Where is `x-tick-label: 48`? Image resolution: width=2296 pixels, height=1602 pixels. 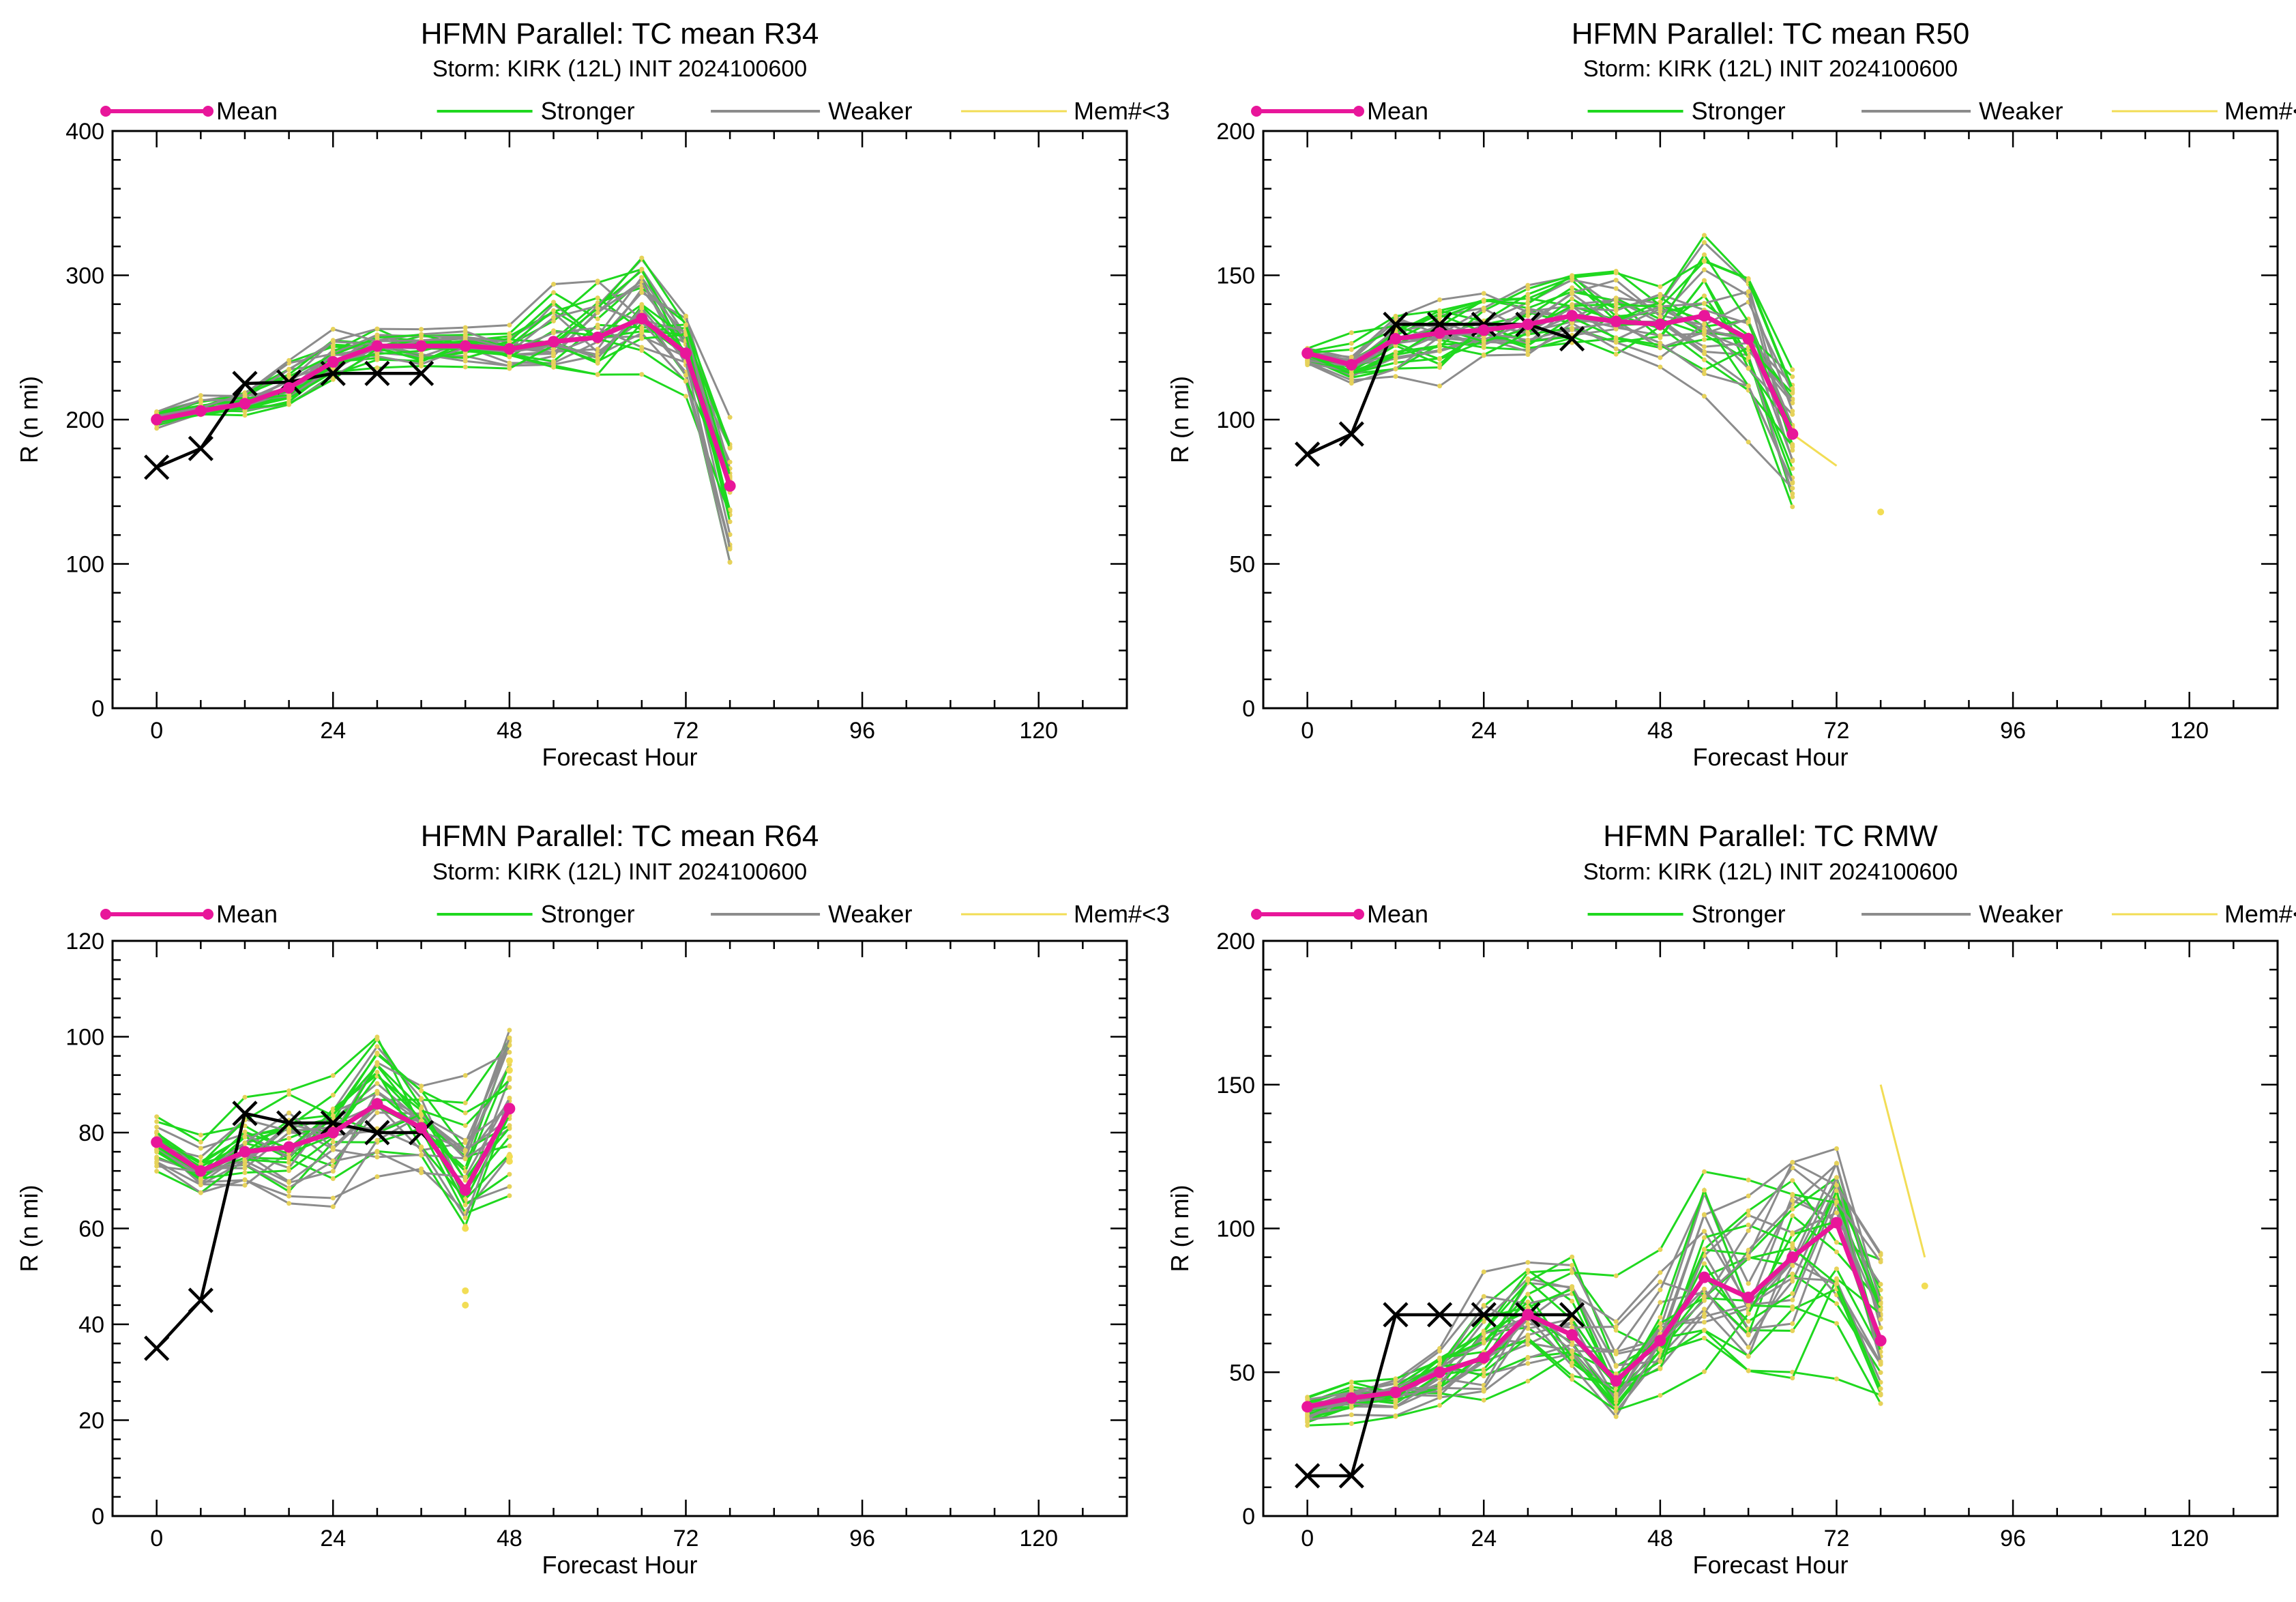
x-tick-label: 48 is located at coordinates (1660, 1539).